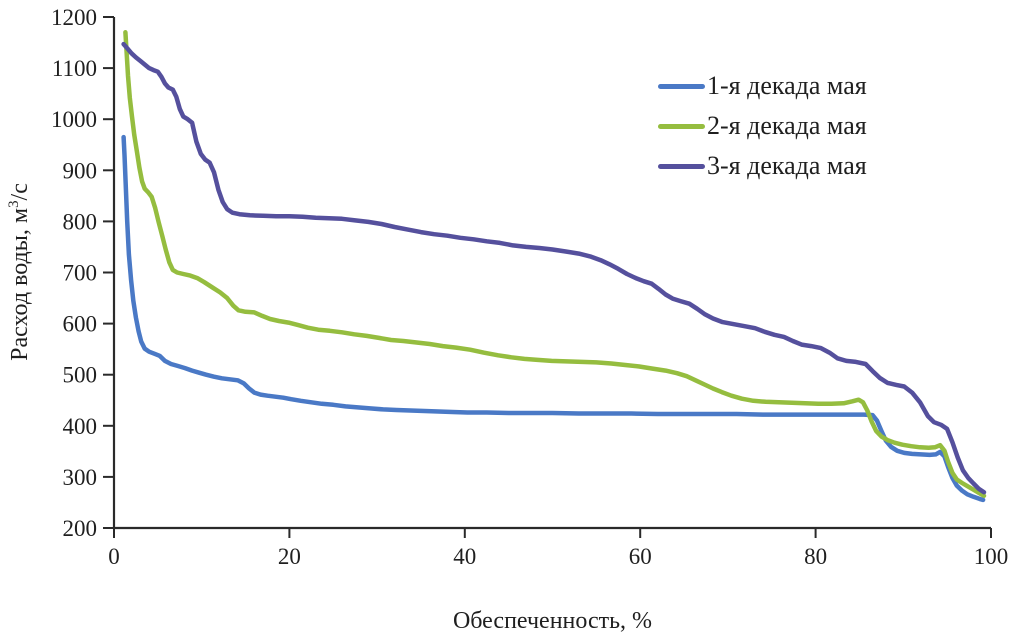 The height and width of the screenshot is (641, 1019). I want to click on y-axis-title-superscript: 3, so click(14, 204).